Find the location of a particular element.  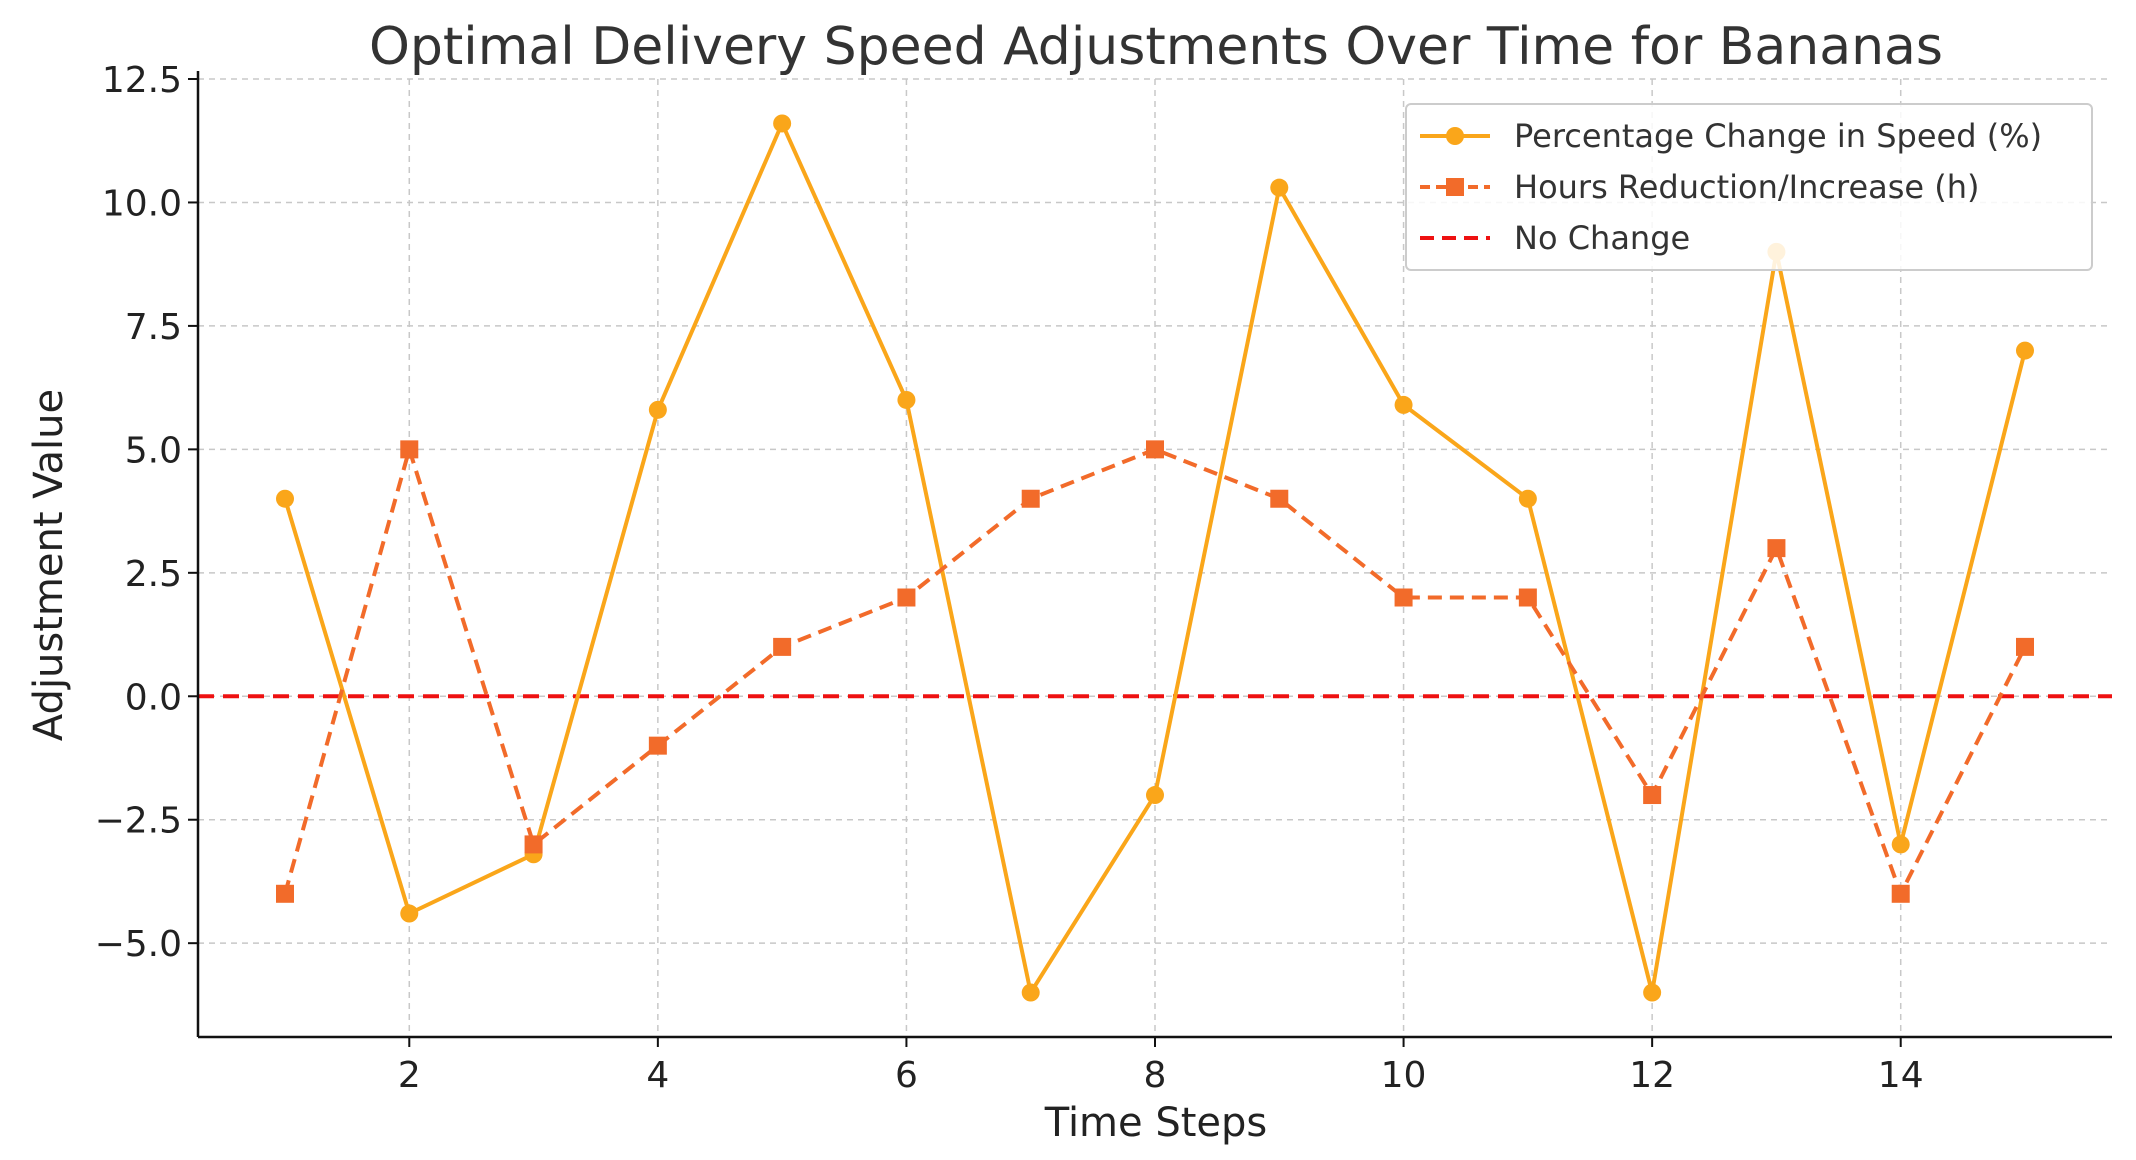

y-tick-label: −5.0 is located at coordinates (138, 944).